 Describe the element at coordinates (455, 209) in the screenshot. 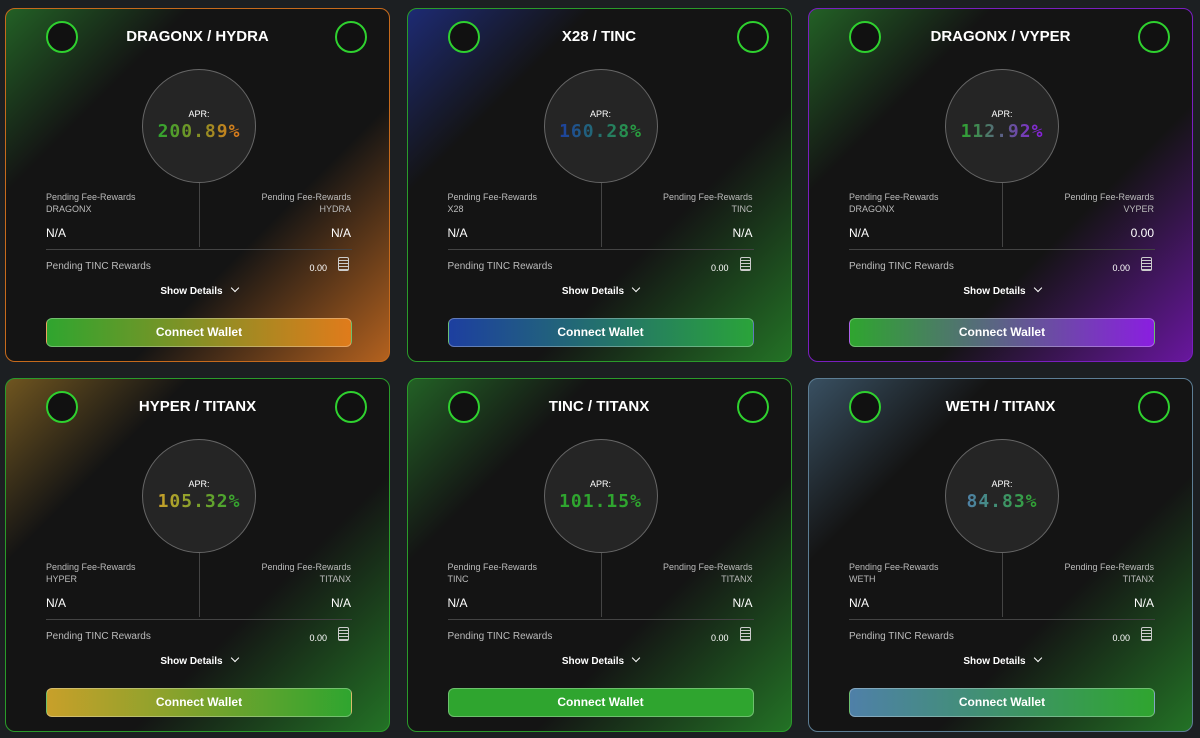

I see `fee-token: X28` at that location.